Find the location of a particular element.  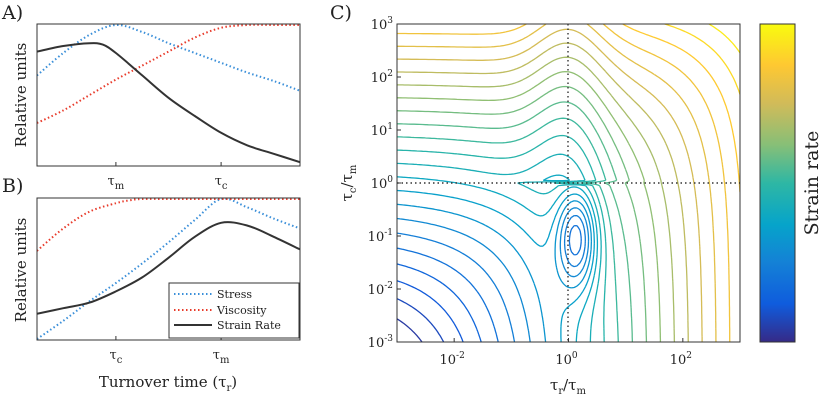

panel-a-series-strain-rate is located at coordinates (168, 103).